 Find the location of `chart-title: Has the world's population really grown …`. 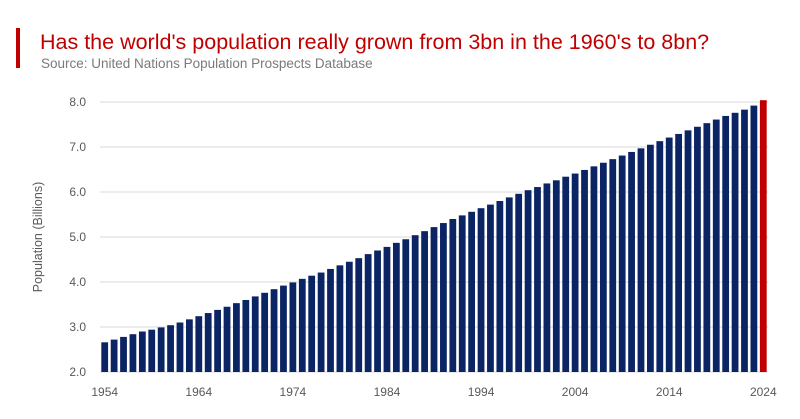

chart-title: Has the world's population really grown … is located at coordinates (375, 42).